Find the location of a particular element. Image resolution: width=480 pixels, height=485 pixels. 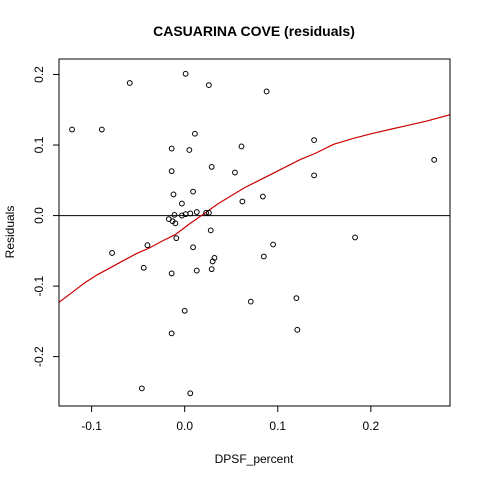

y-tick-label: 0.1 is located at coordinates (39, 144).